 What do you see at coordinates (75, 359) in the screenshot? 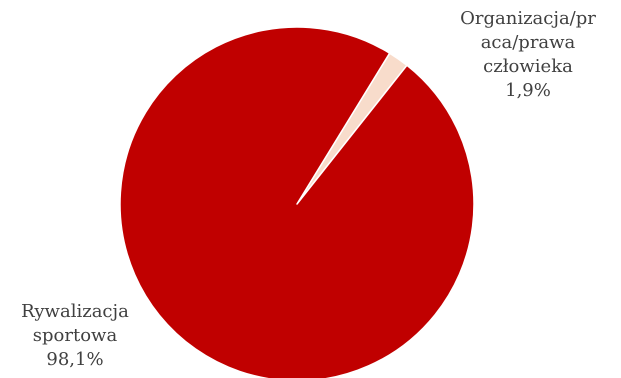
I see `slice-value-rywalizacja: 98,1%` at bounding box center [75, 359].